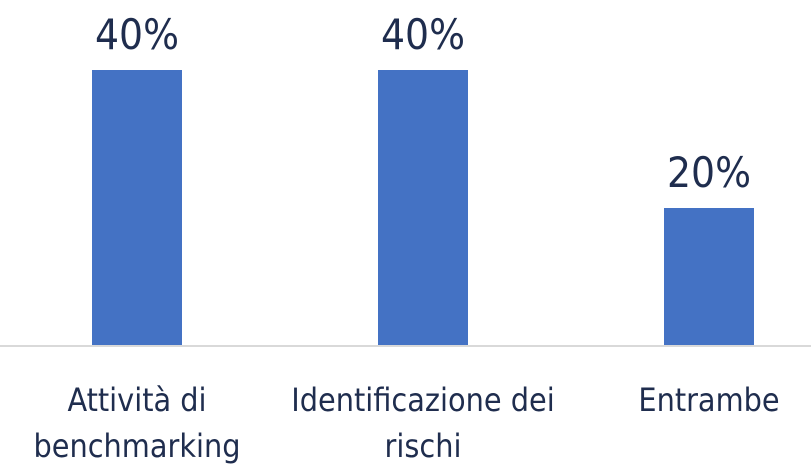  I want to click on x-tick-label: Identificazione dei rischi, so click(423, 423).